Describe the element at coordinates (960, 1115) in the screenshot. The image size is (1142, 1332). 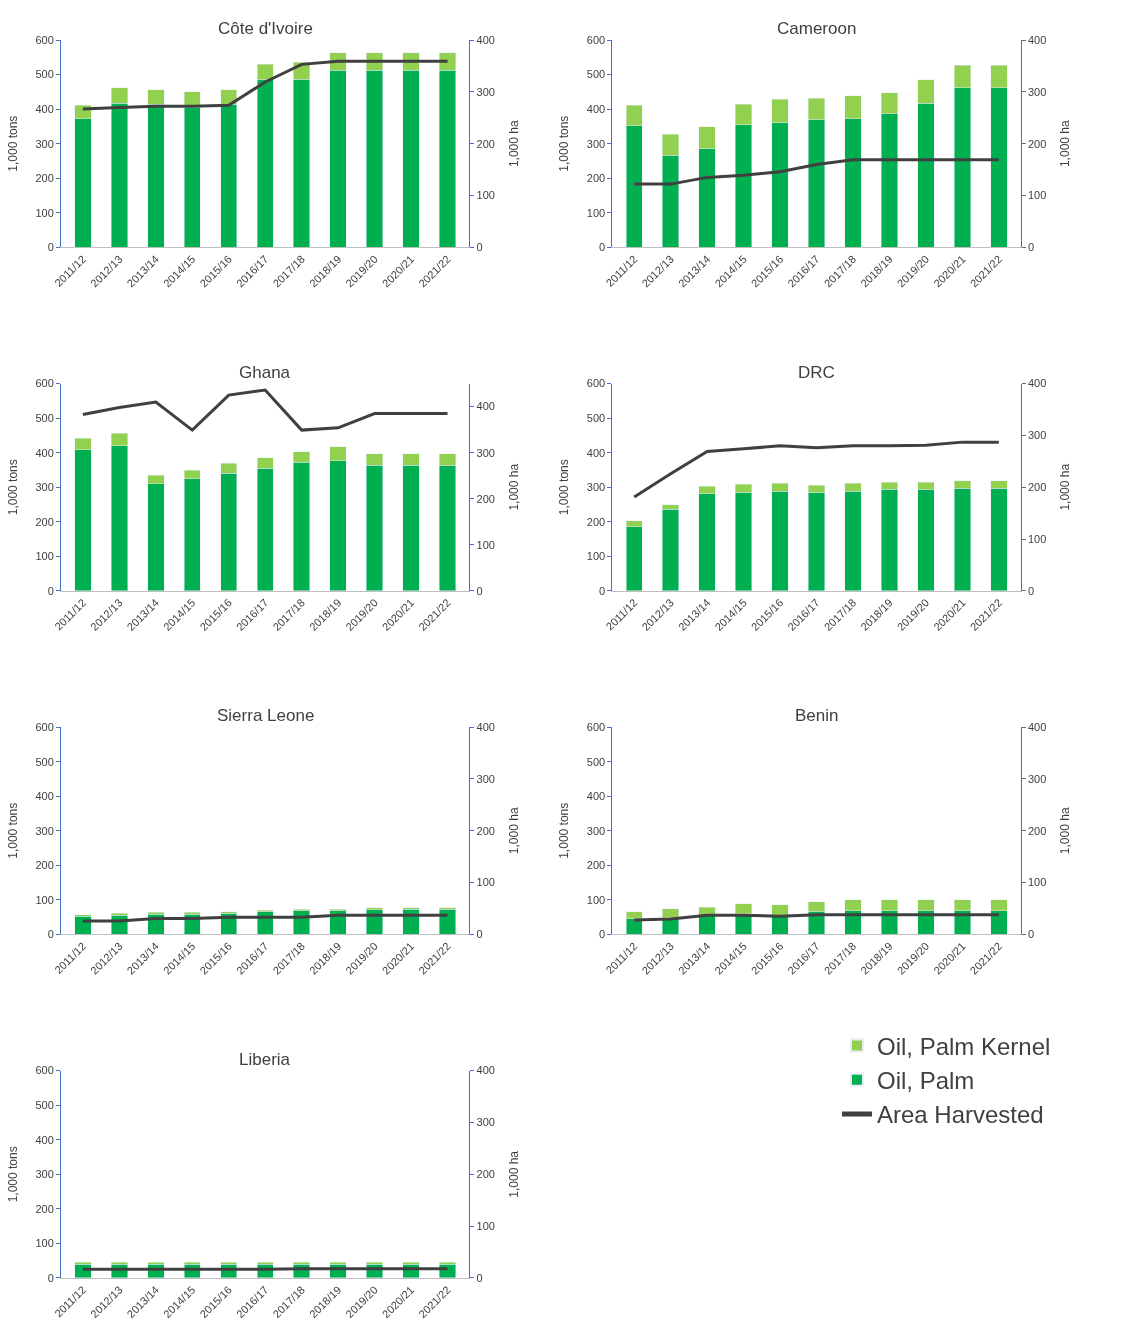
I see `legend-label: Area Harvested` at that location.